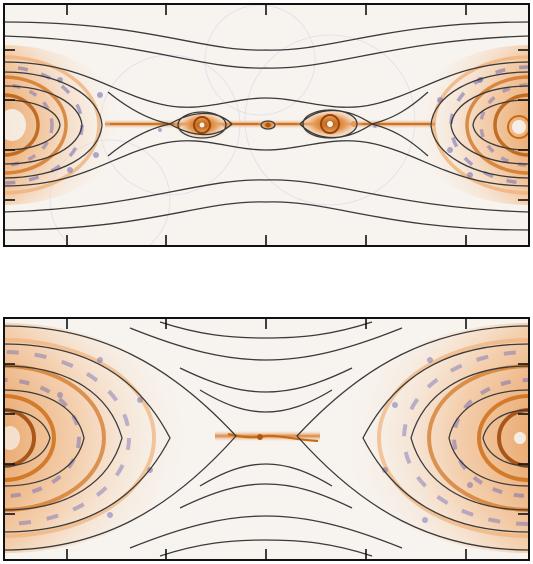 The image size is (533, 564). I want to click on panel-top-blue-ripples, so click(270, 127).